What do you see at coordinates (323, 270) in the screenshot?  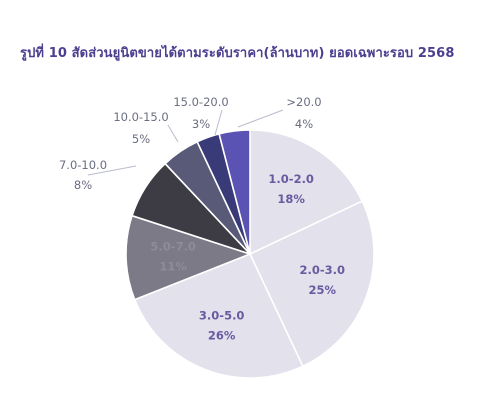 I see `slice-label-2_0-3_0: 2.0-3.0` at bounding box center [323, 270].